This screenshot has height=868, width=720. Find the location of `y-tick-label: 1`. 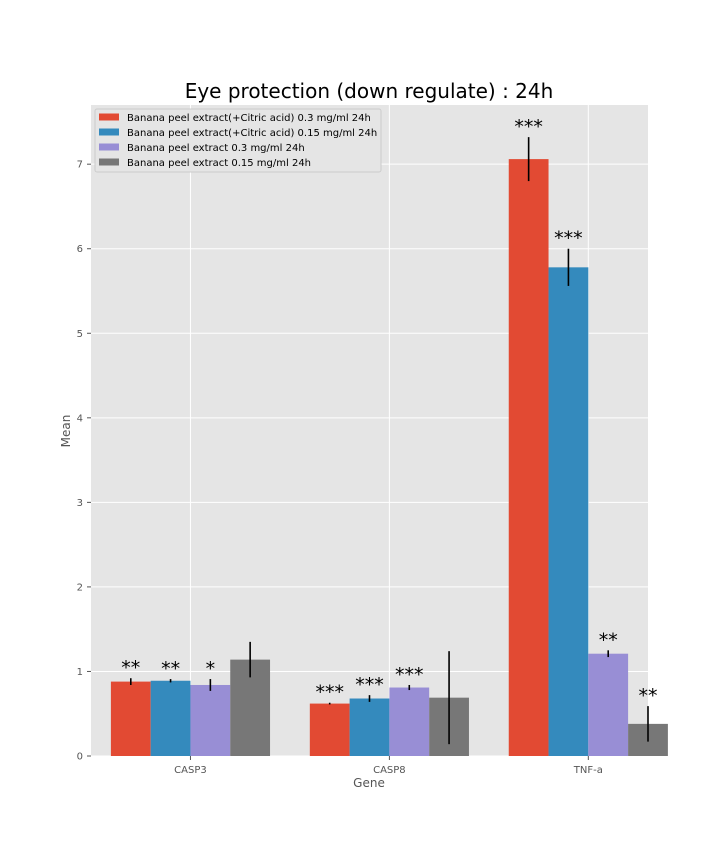

y-tick-label: 1 is located at coordinates (80, 672).